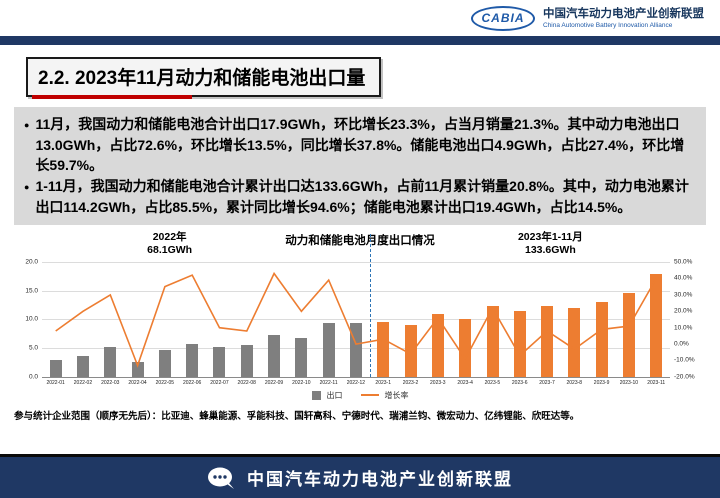 The image size is (720, 498). What do you see at coordinates (438, 382) in the screenshot?
I see `x-tick-label: 2023-3` at bounding box center [438, 382].